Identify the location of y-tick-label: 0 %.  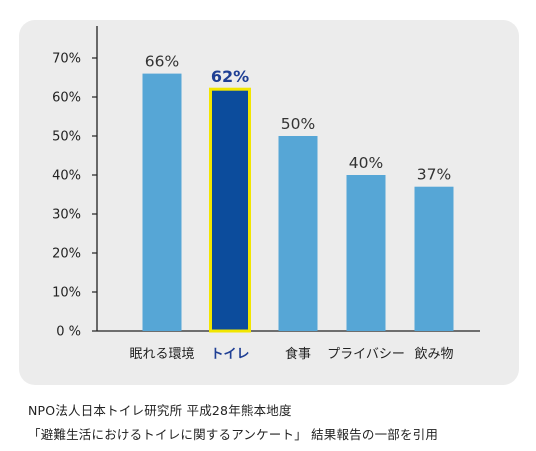
(68, 332).